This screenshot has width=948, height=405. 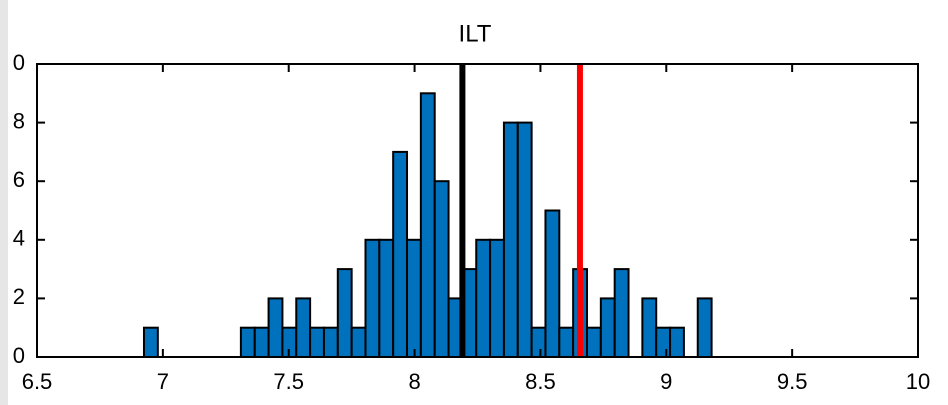 What do you see at coordinates (288, 381) in the screenshot?
I see `x-tick-label: 7.5` at bounding box center [288, 381].